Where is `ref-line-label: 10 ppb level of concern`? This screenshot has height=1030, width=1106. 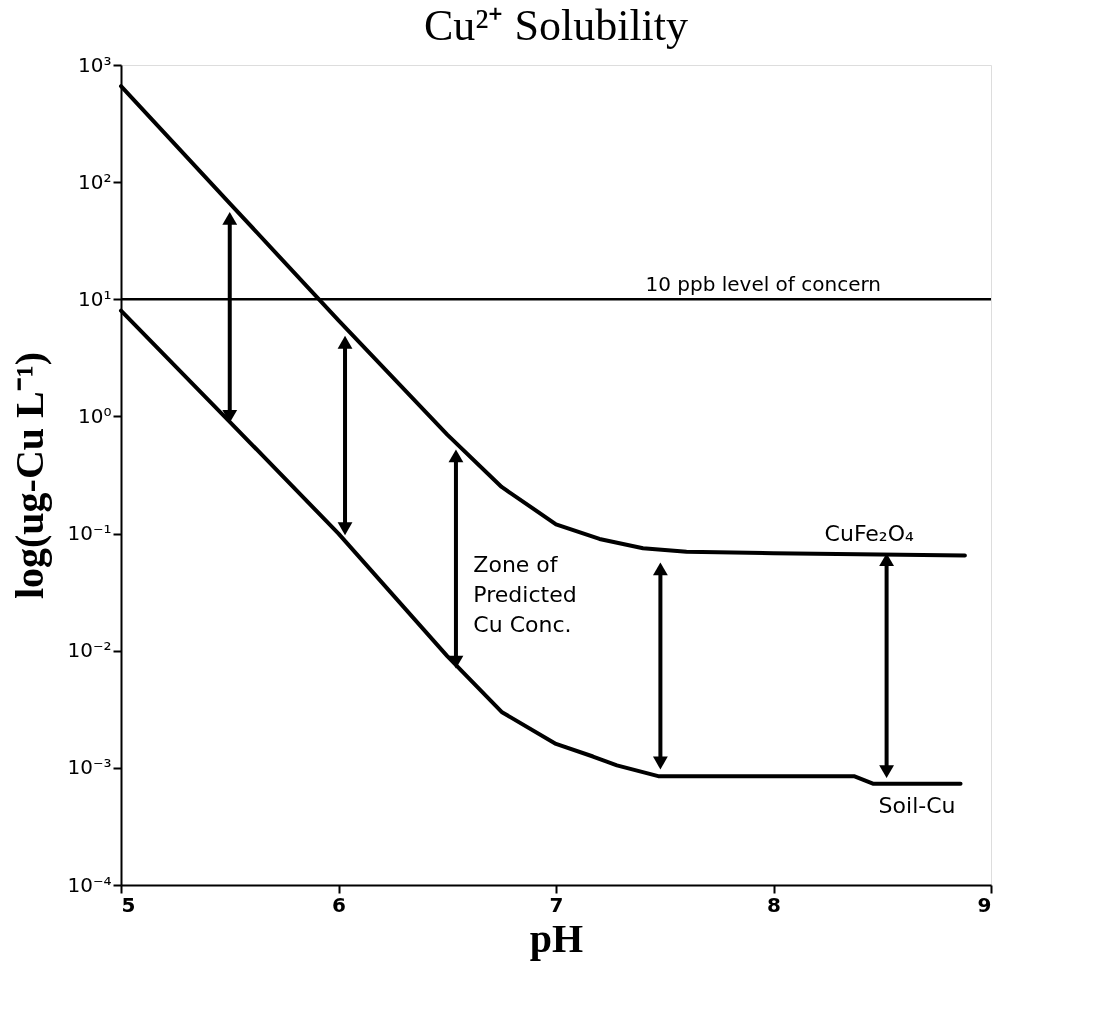
ref-line-label: 10 ppb level of concern is located at coordinates (763, 284).